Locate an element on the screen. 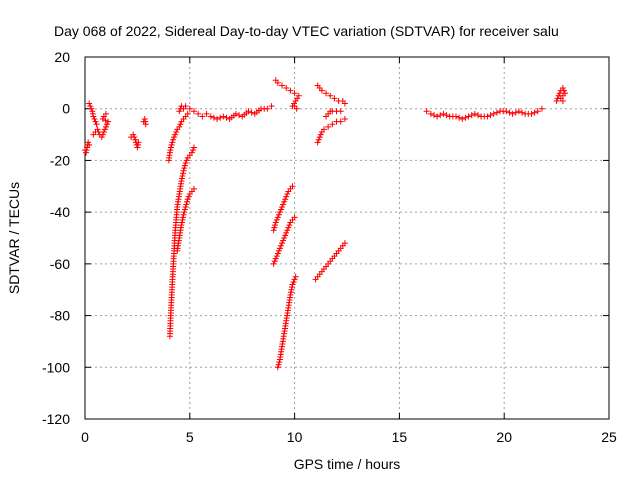  x-tick-label: 20 is located at coordinates (504, 437).